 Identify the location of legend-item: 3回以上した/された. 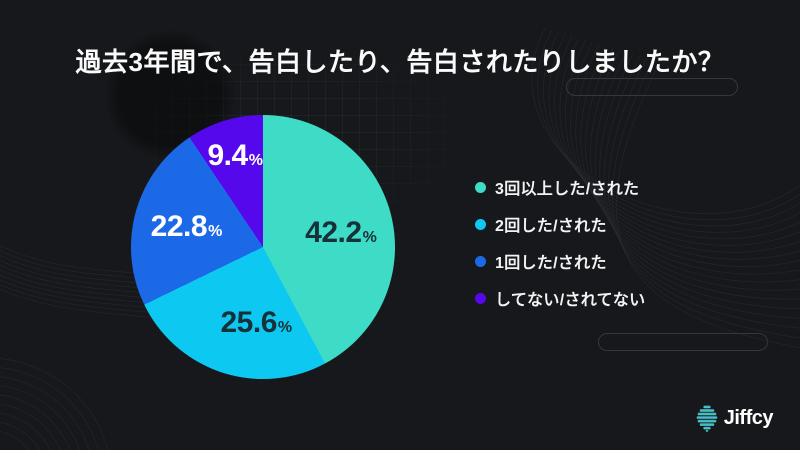
(560, 187).